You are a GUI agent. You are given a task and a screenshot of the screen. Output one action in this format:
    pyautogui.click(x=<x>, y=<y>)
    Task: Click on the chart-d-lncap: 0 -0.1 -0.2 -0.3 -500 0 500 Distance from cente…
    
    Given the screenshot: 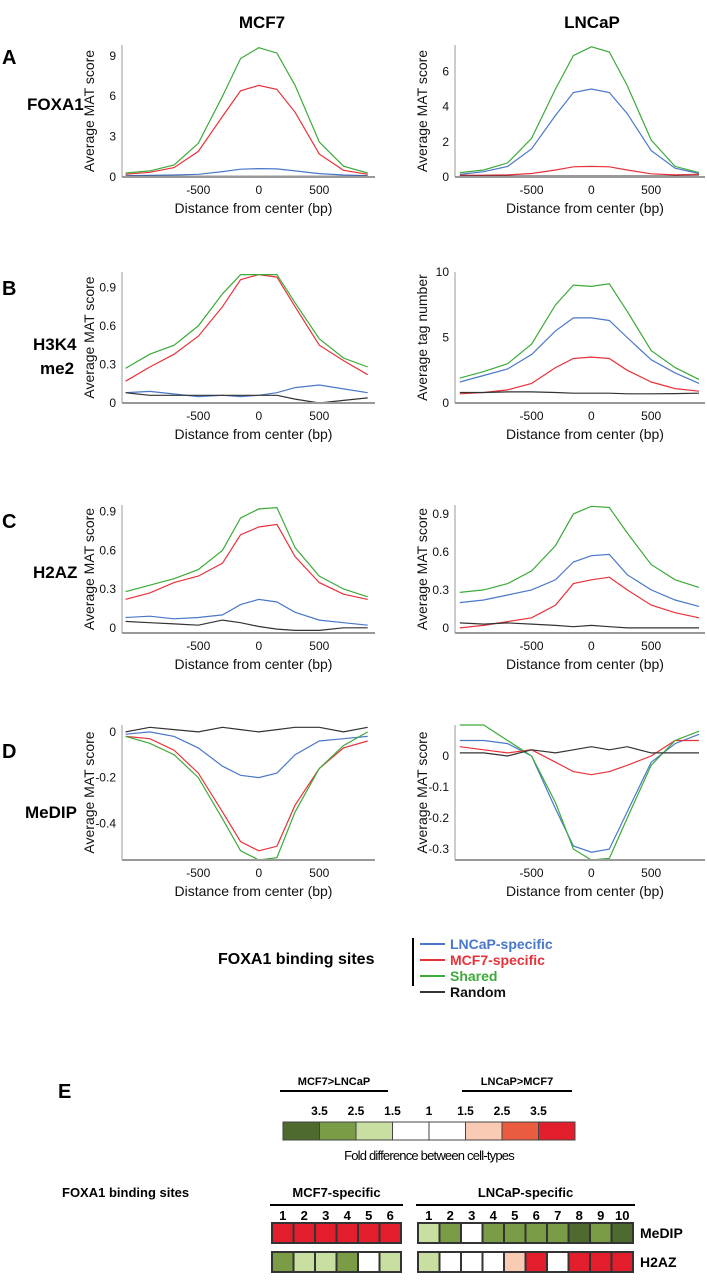 What is the action you would take?
    pyautogui.click(x=559, y=811)
    